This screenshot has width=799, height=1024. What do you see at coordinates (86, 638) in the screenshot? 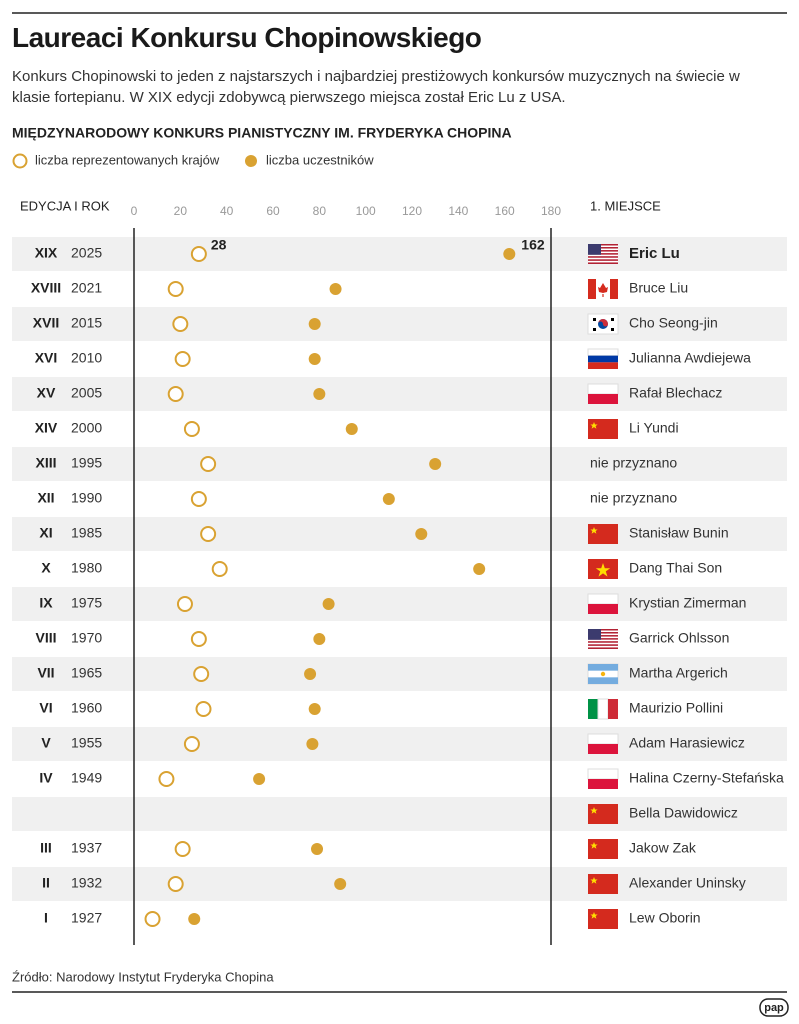
I see `year-label: 1970` at bounding box center [86, 638].